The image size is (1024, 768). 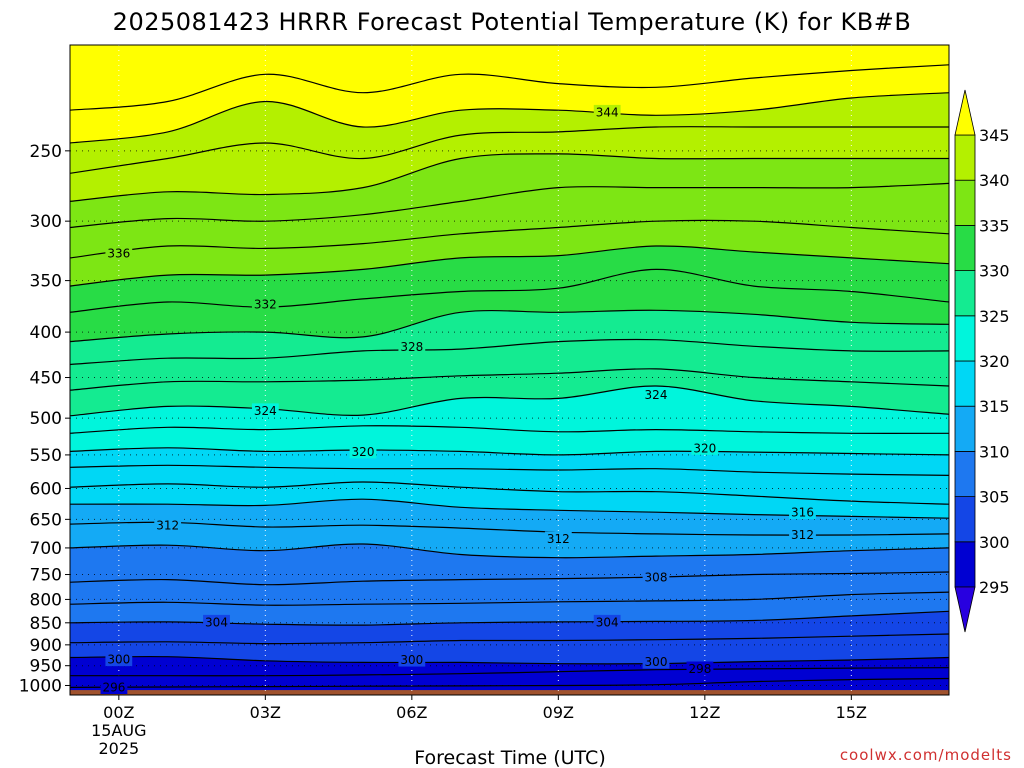 I want to click on x-tick-label-00Z: 00Z, so click(x=118, y=712).